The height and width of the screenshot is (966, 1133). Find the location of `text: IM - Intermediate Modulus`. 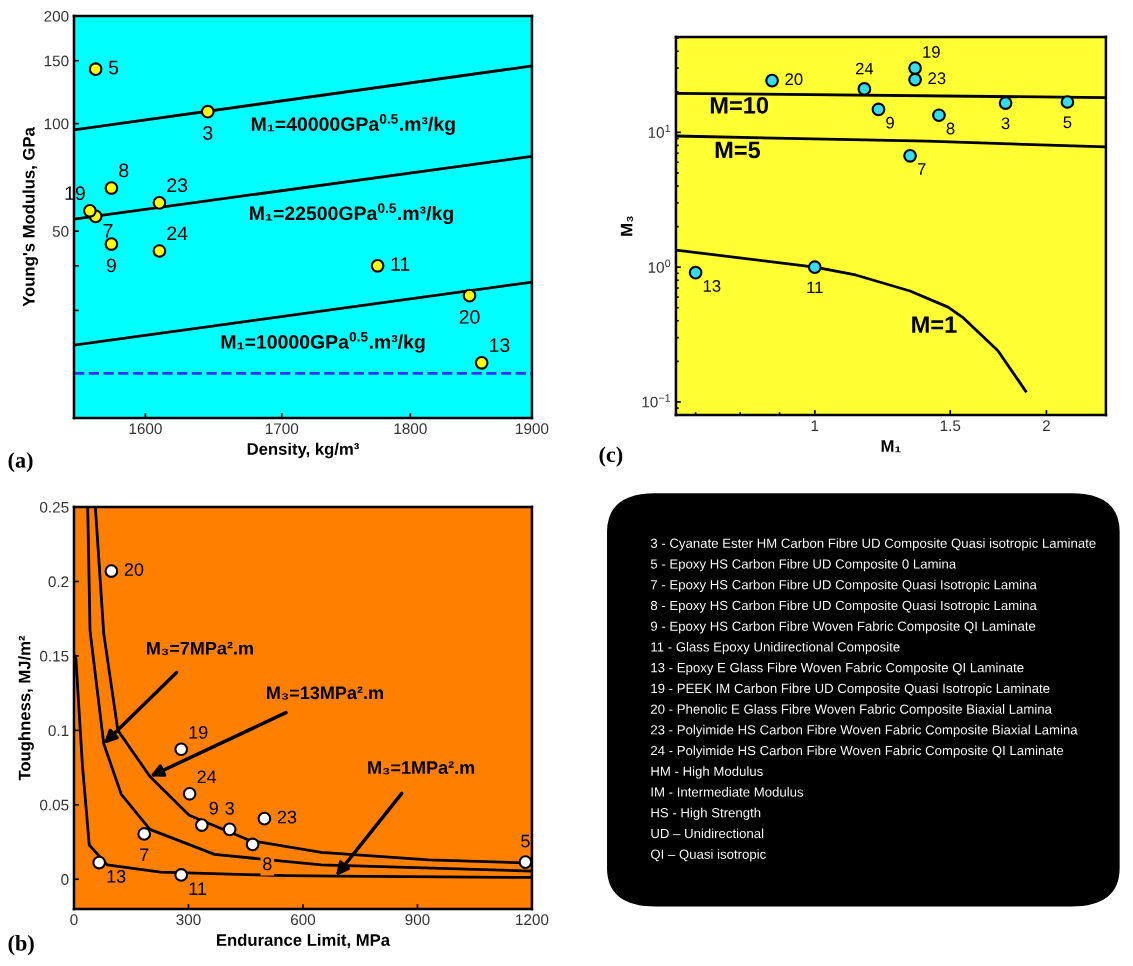

text: IM - Intermediate Modulus is located at coordinates (727, 792).